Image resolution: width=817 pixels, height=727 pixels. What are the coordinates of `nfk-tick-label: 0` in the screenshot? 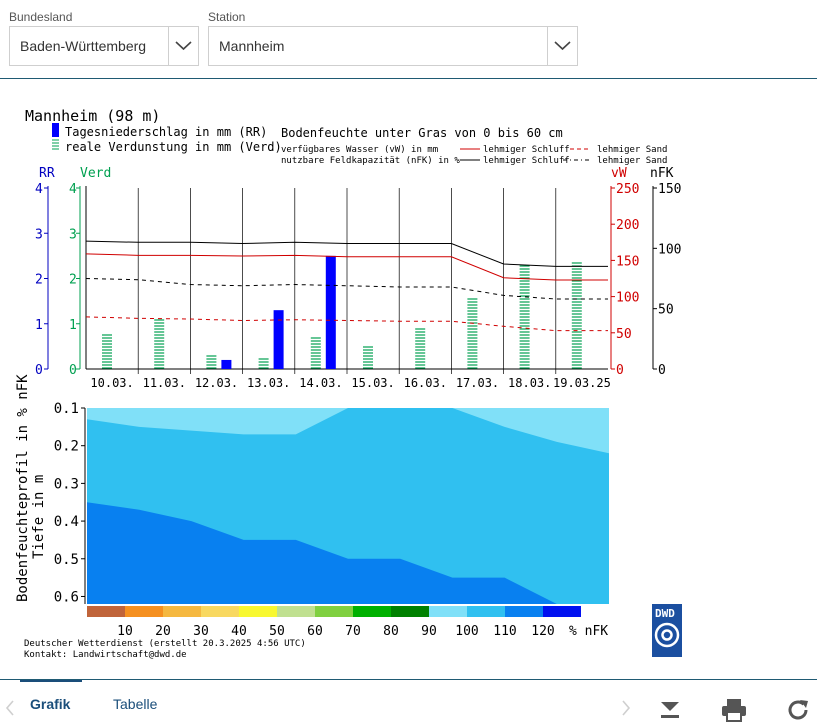 It's located at (662, 370).